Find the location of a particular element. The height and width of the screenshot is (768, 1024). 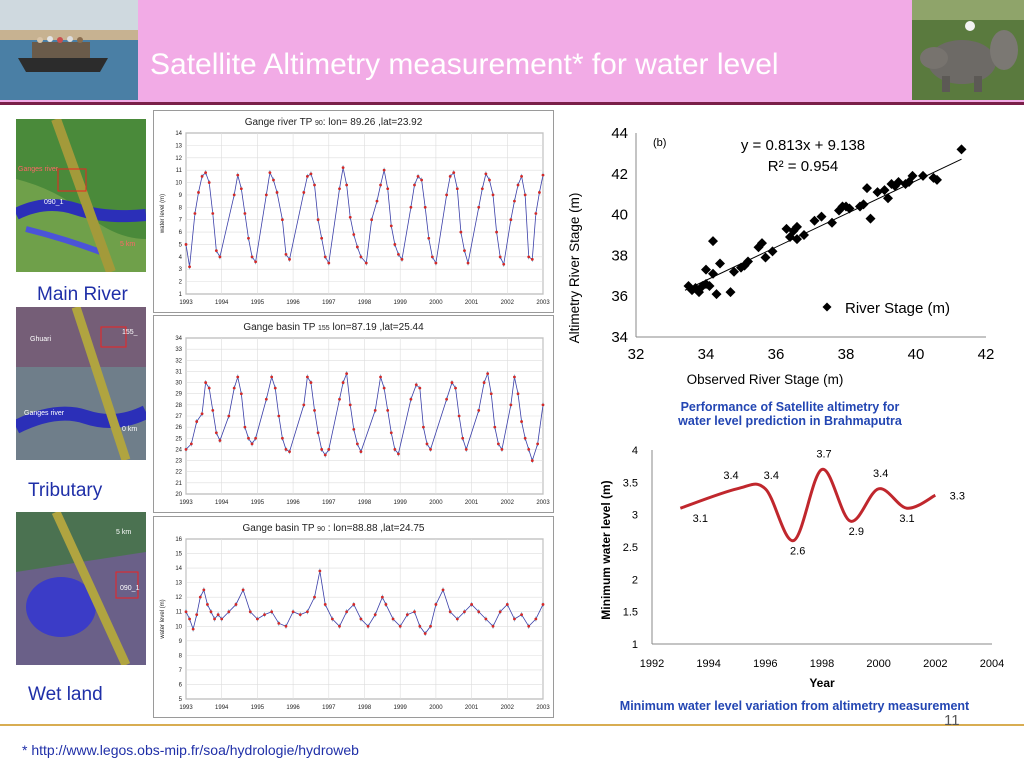

y-tick-label: 8 is located at coordinates (181, 208).